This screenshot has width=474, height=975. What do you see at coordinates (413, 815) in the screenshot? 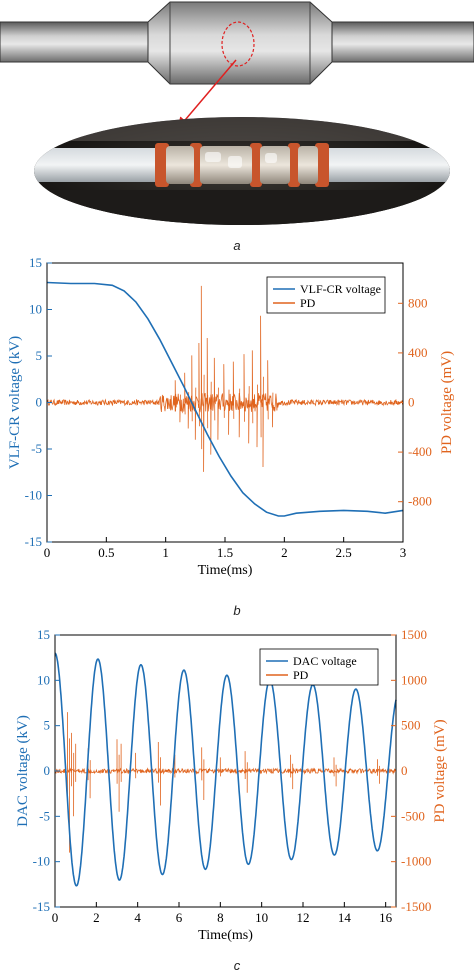
I see `y2-tick-label: -500` at bounding box center [413, 815].